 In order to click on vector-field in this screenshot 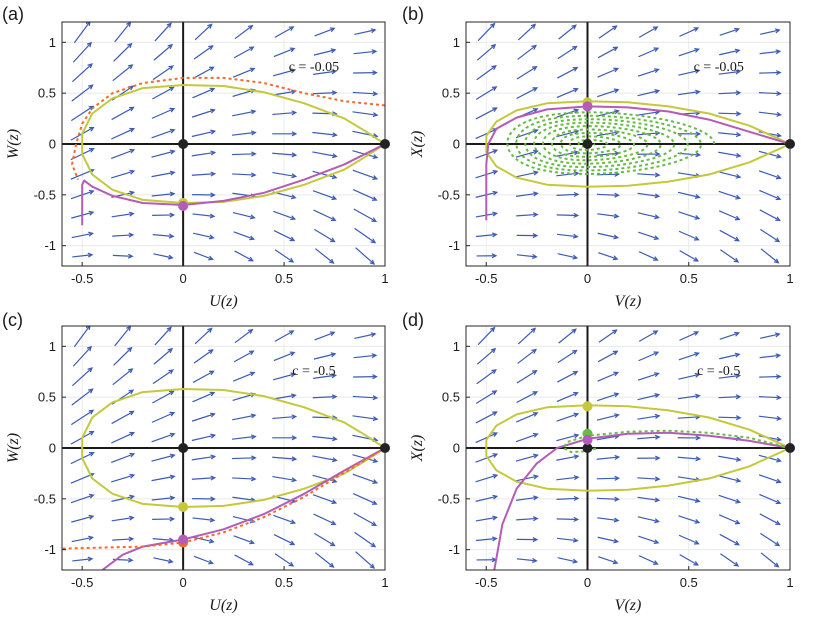, I will do `click(224, 447)`.